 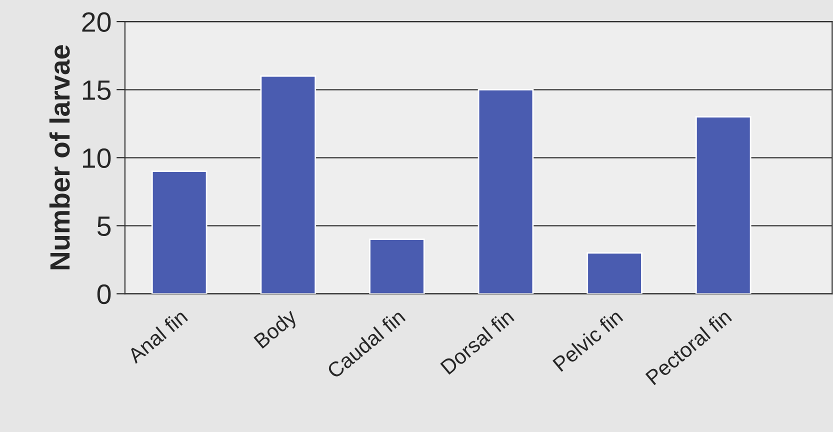 What do you see at coordinates (96, 22) in the screenshot?
I see `y-tick-label: 20` at bounding box center [96, 22].